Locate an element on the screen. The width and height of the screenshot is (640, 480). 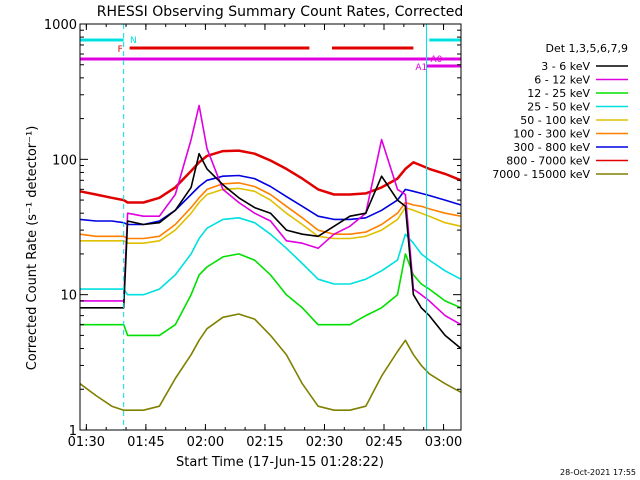
flag-label-2: F is located at coordinates (120, 50).